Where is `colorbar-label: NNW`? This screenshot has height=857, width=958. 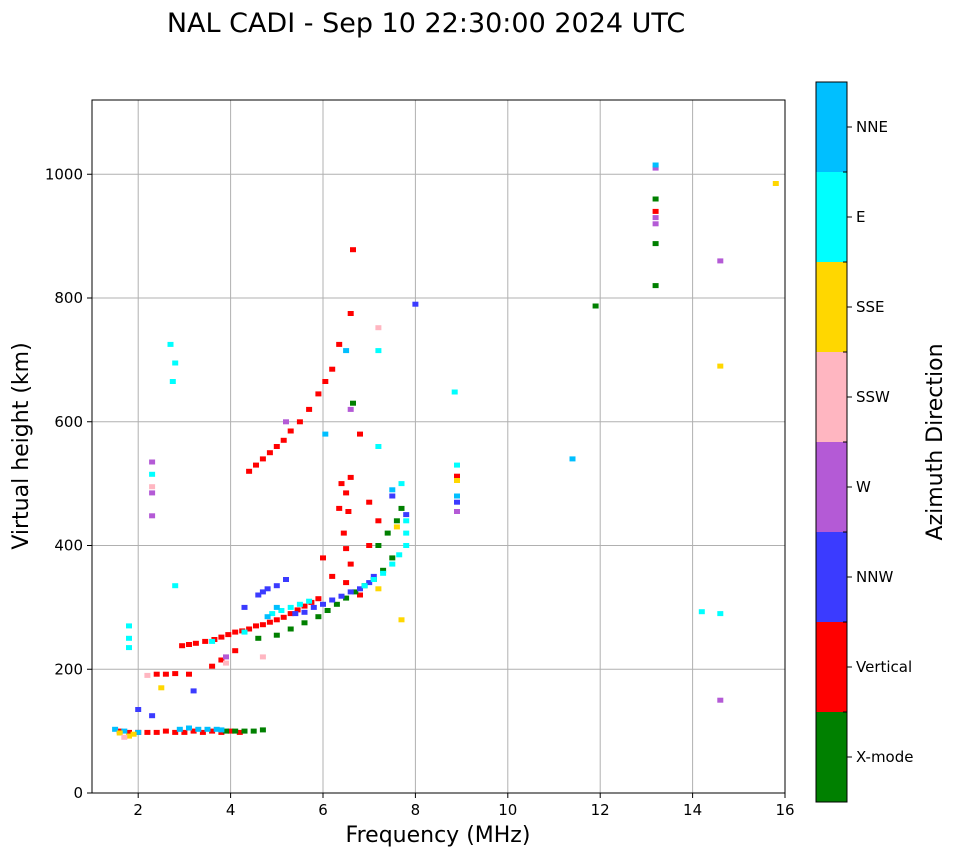
colorbar-label: NNW is located at coordinates (874, 577).